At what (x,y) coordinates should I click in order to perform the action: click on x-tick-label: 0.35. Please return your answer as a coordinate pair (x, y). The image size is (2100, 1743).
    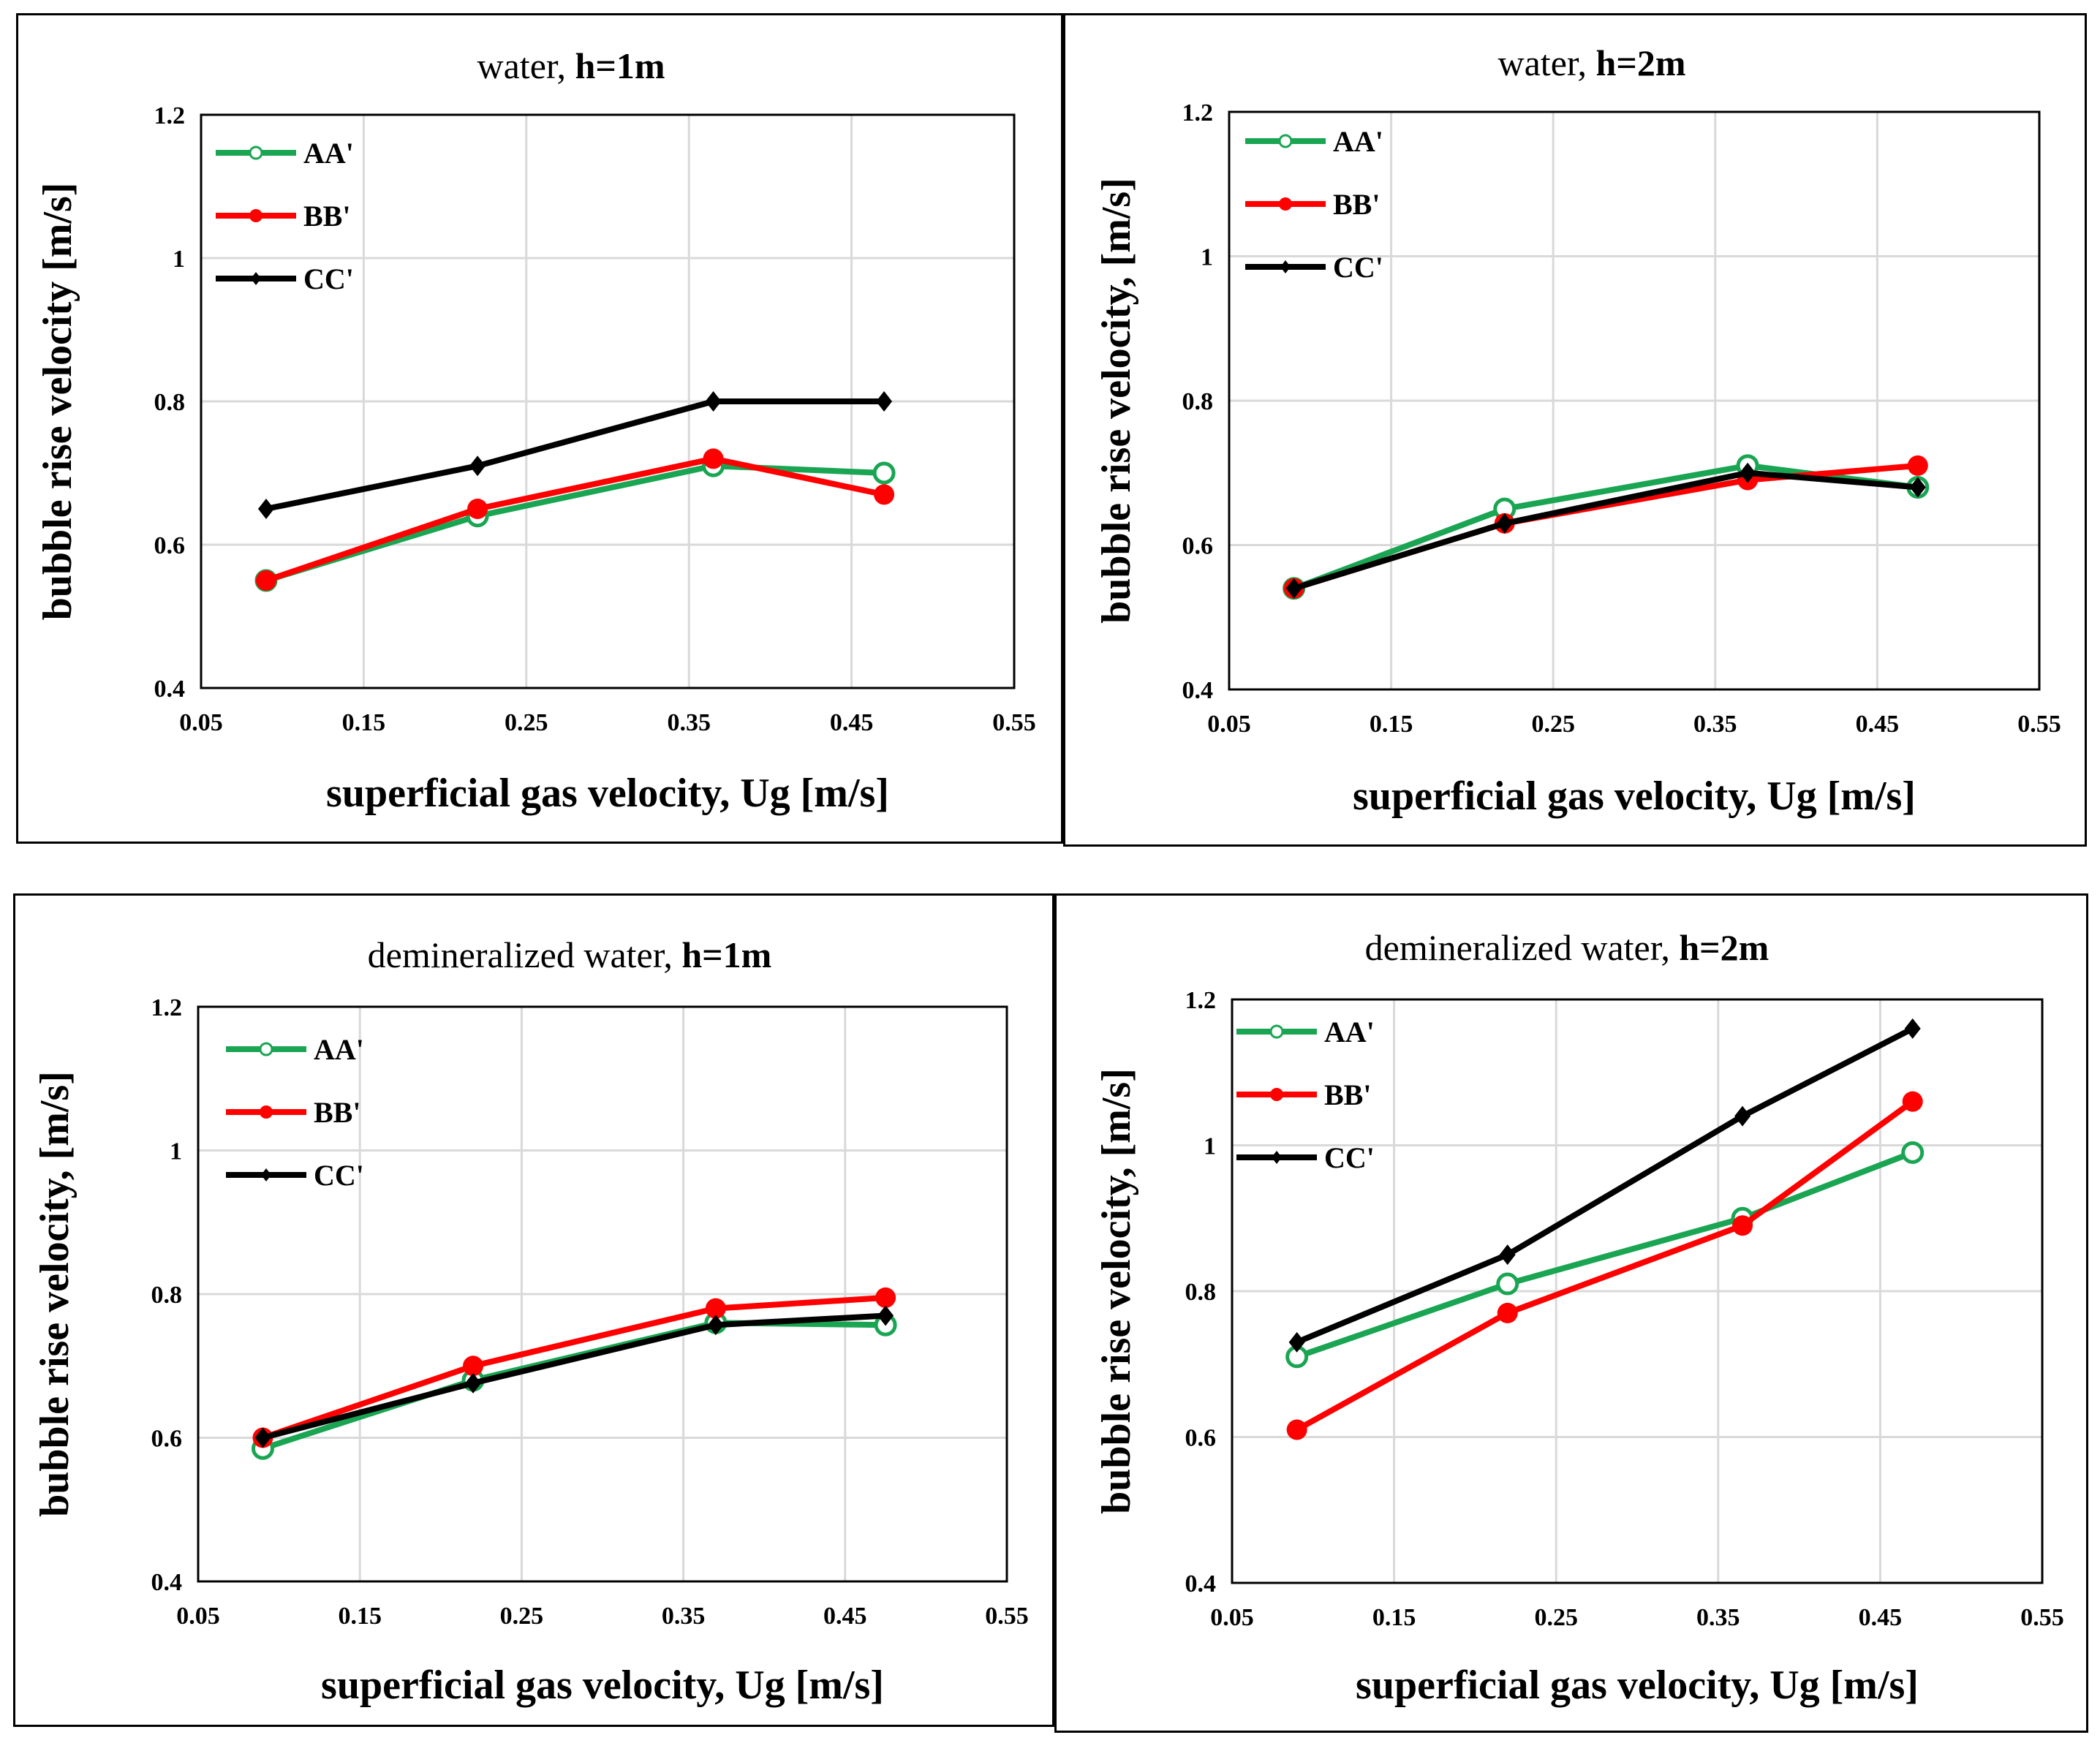
    Looking at the image, I should click on (684, 1616).